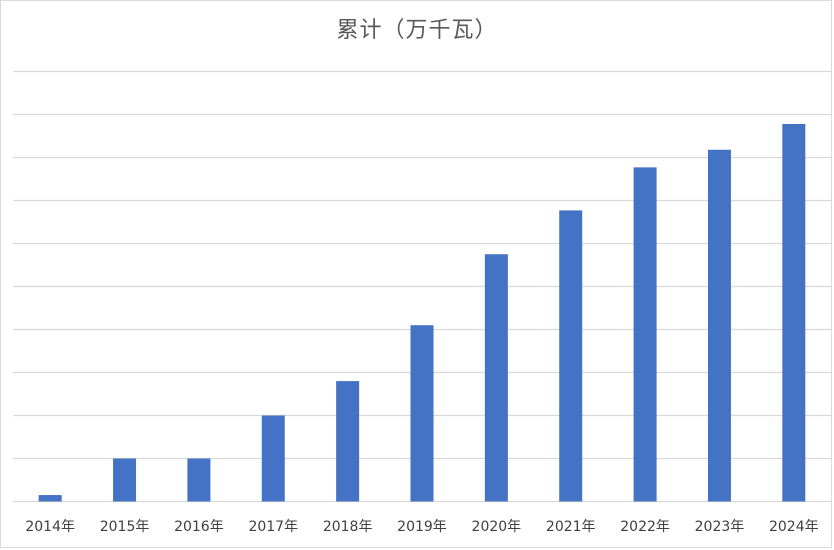  I want to click on bar-2017年, so click(273, 458).